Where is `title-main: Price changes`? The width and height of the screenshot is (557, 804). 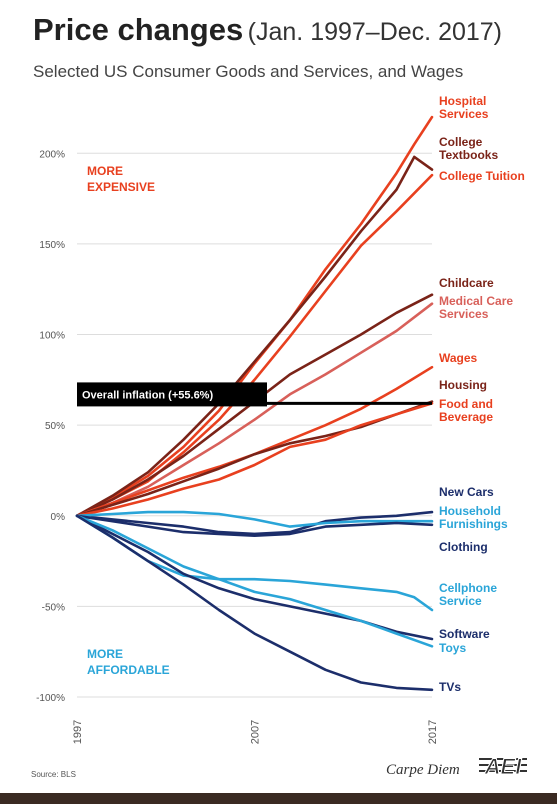 title-main: Price changes is located at coordinates (138, 29).